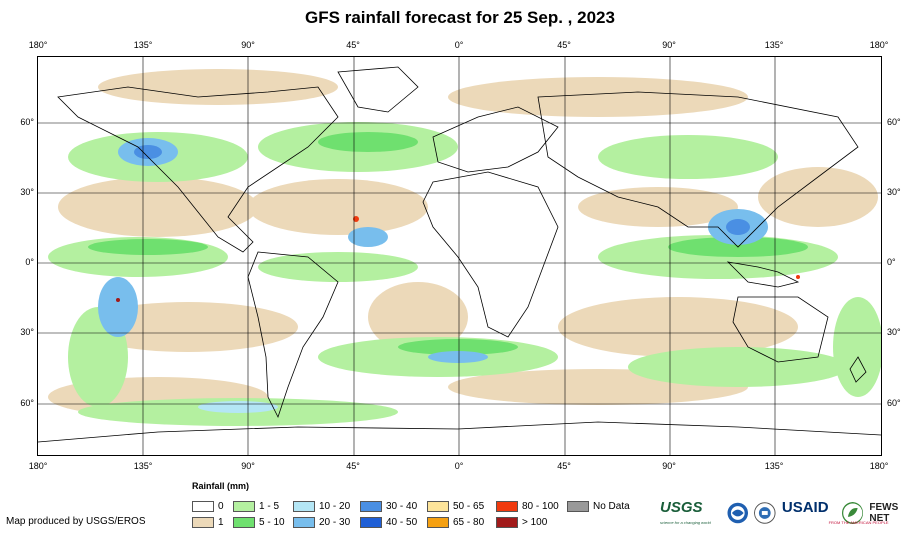  Describe the element at coordinates (335, 522) in the screenshot. I see `legend-label: 20 - 30` at that location.